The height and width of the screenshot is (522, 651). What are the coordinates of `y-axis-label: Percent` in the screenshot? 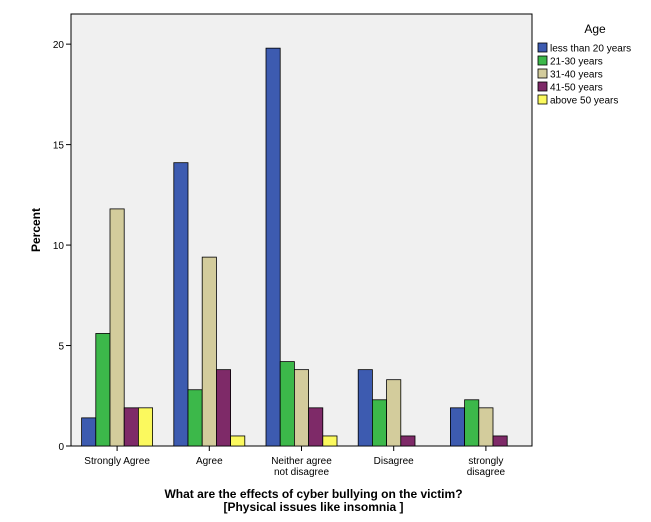 It's located at (36, 230).